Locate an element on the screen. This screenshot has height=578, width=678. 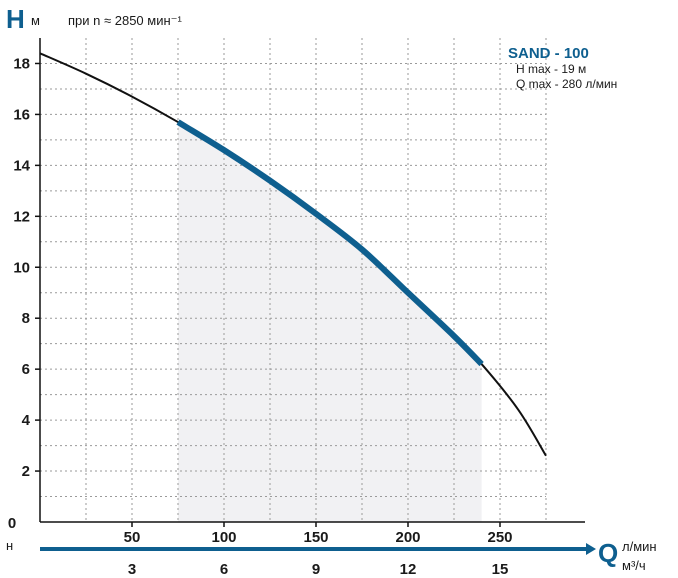
y-tick-label: 8 is located at coordinates (26, 318).